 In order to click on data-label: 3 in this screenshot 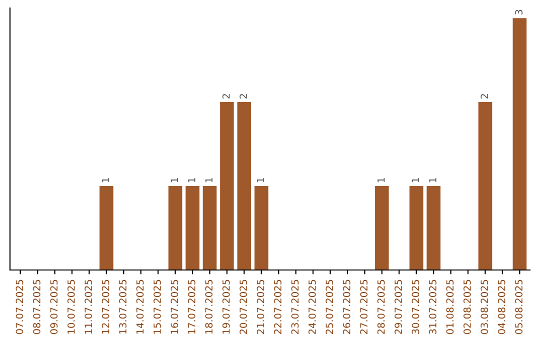, I will do `click(518, 12)`.